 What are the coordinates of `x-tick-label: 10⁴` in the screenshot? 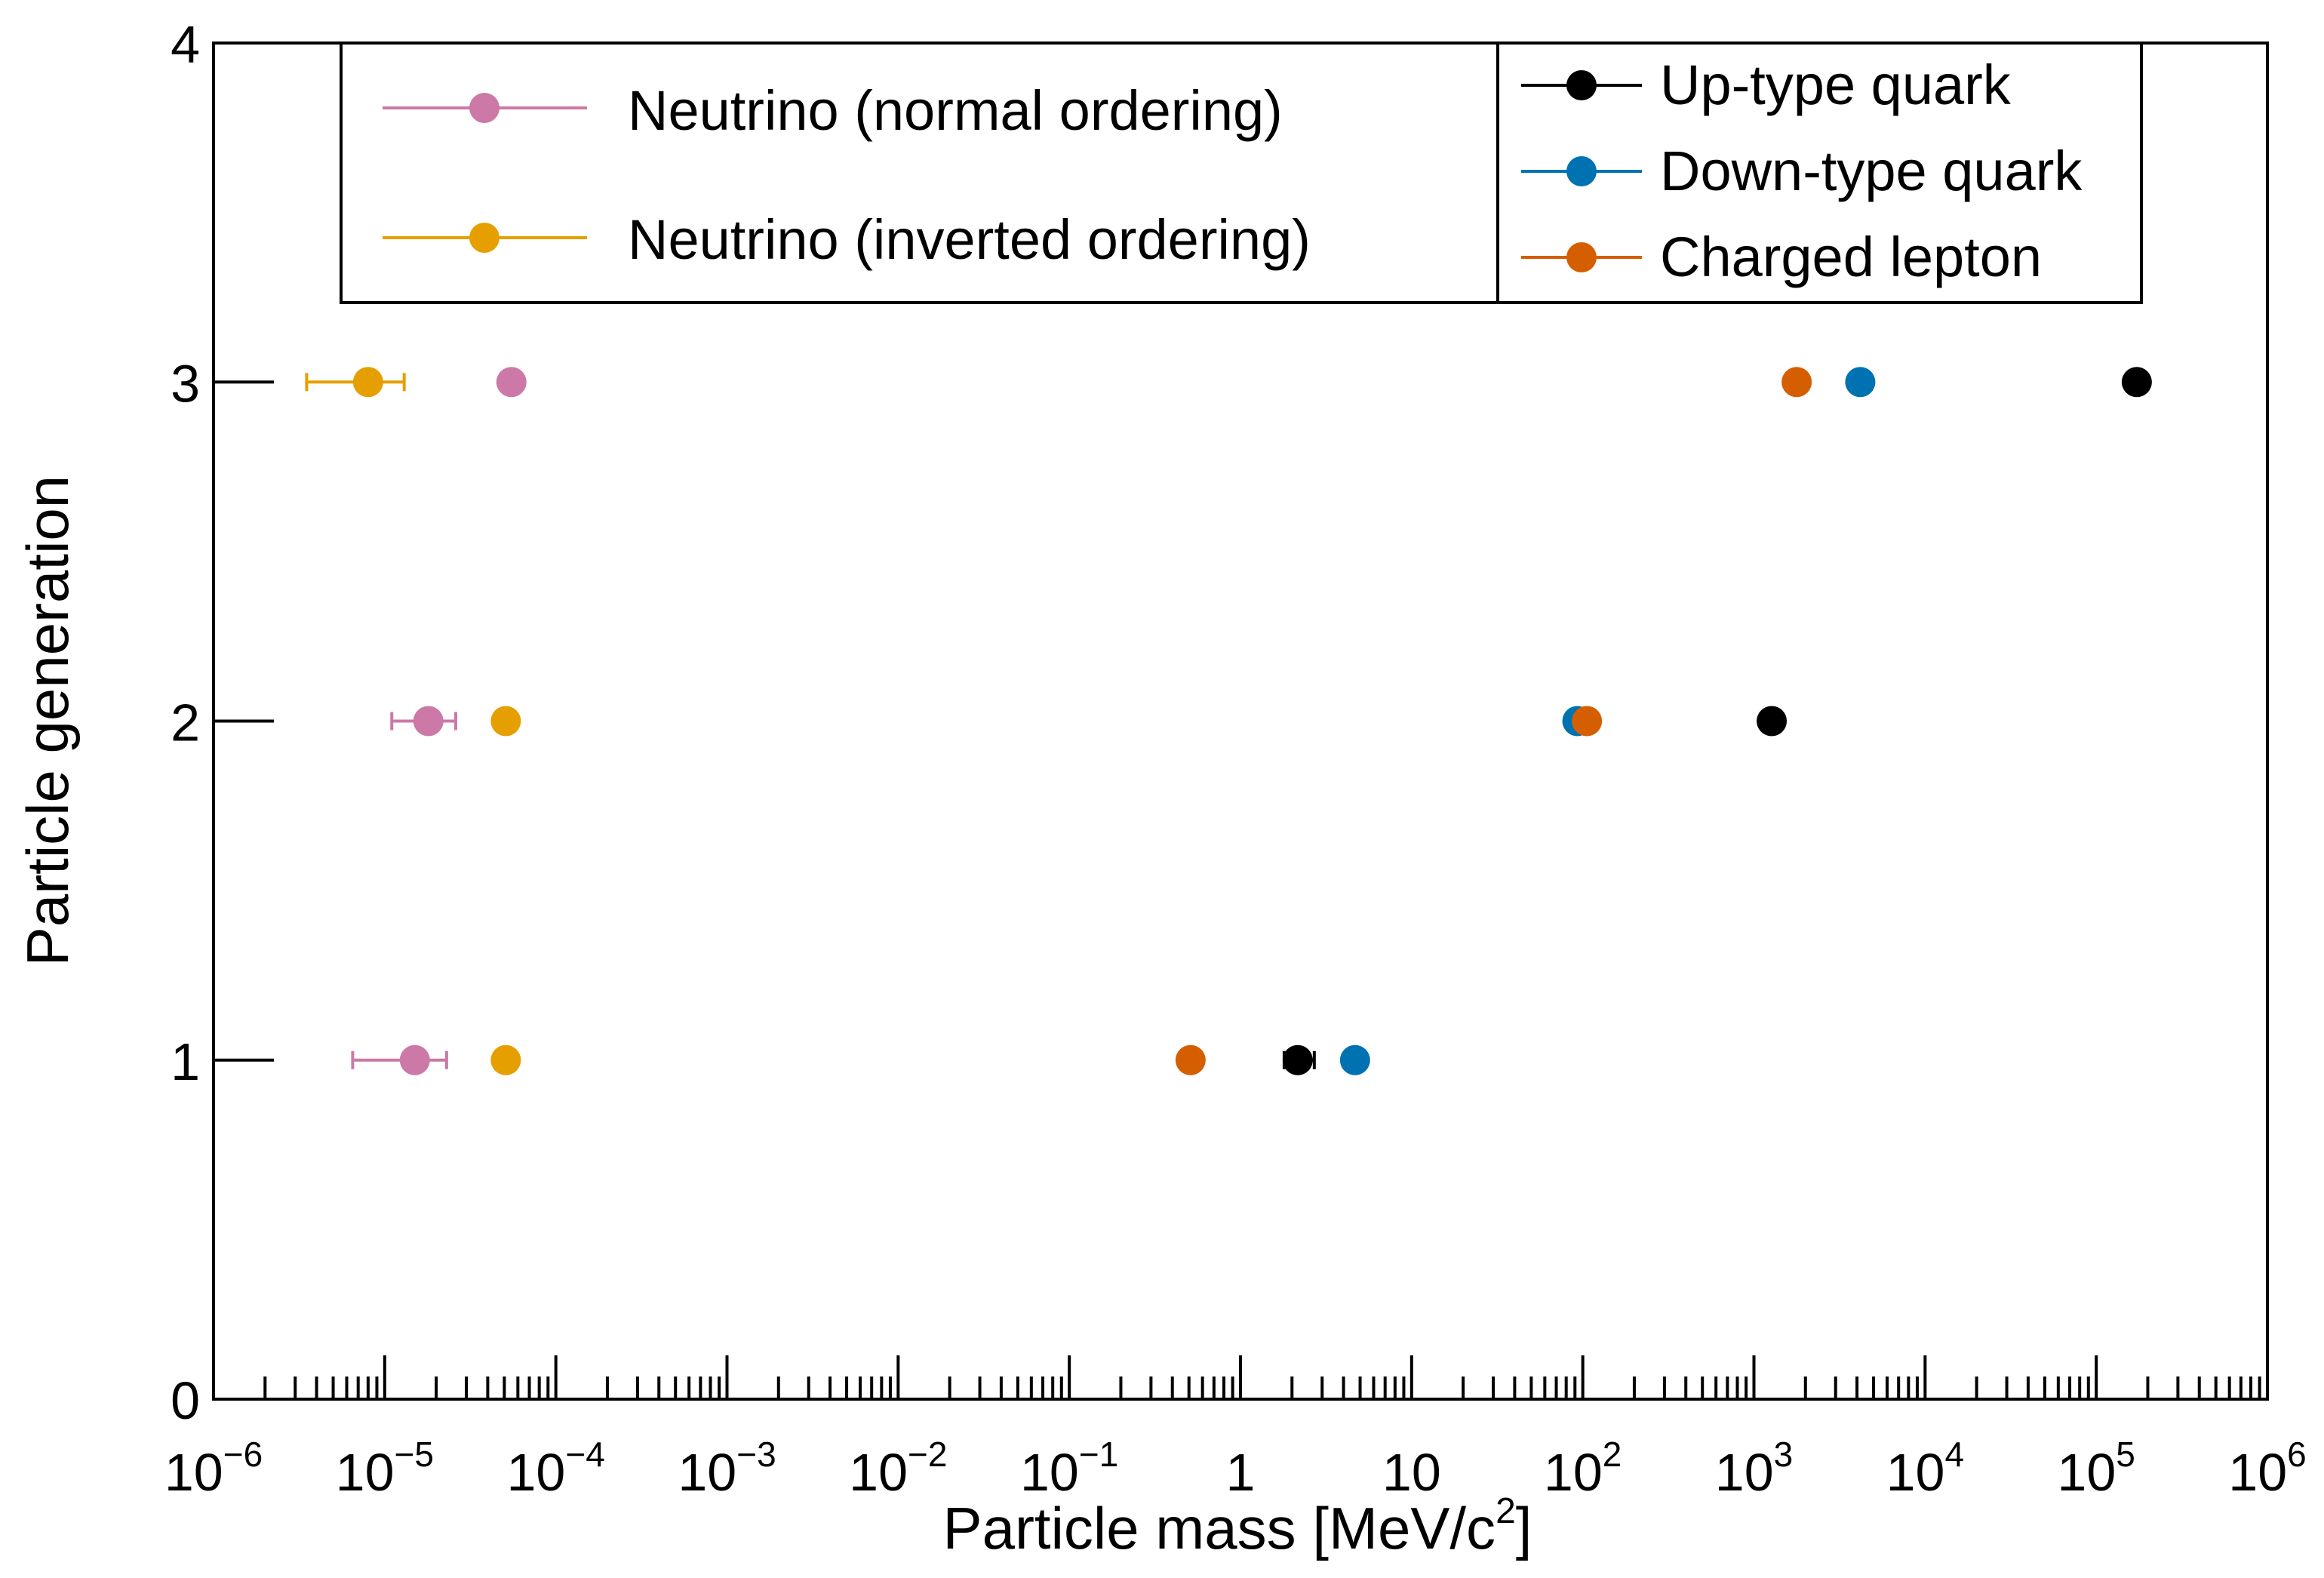 It's located at (1925, 1468).